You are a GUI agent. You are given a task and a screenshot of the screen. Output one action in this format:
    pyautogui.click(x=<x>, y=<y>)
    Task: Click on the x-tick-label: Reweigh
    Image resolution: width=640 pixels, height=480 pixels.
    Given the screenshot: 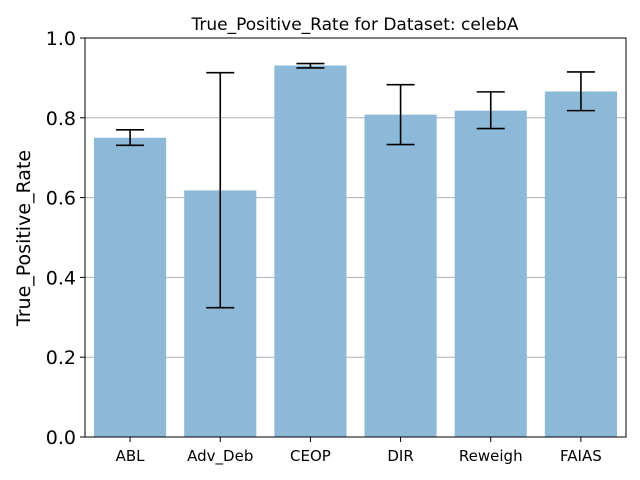 What is the action you would take?
    pyautogui.click(x=491, y=456)
    